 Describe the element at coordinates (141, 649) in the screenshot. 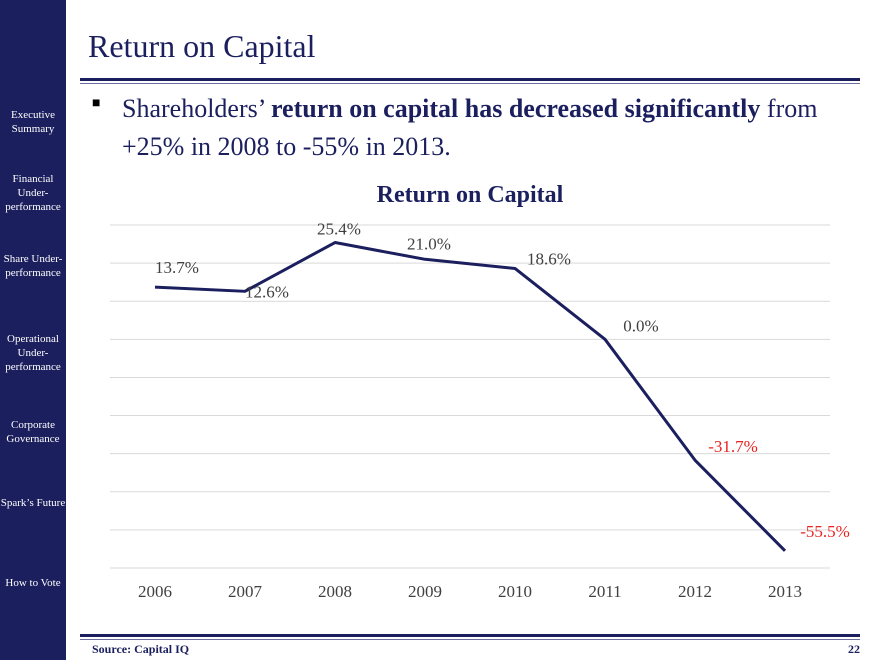

I see `source-note: Source: Capital IQ` at that location.